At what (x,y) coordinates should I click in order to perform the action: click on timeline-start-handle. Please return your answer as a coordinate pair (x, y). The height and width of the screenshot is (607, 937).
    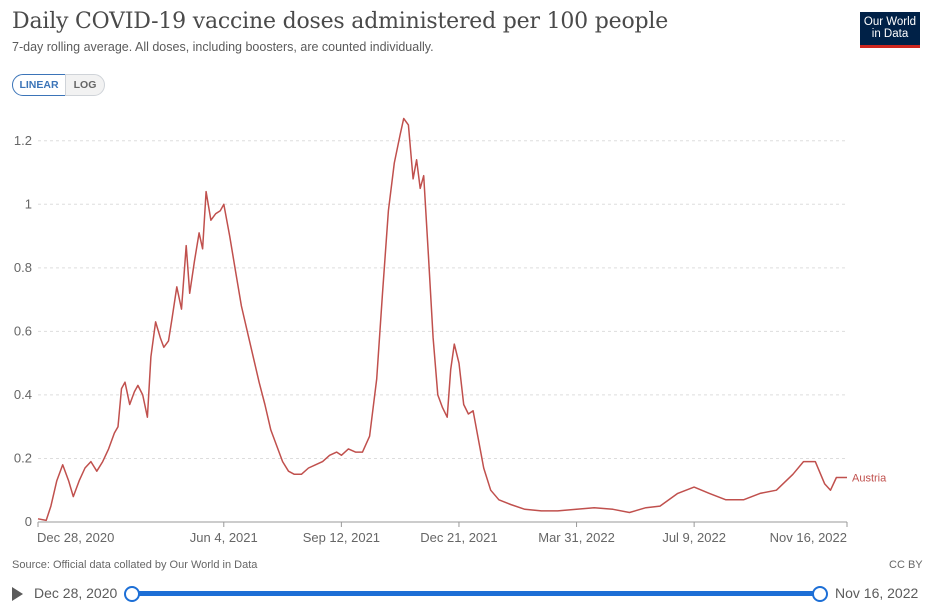
    Looking at the image, I should click on (132, 594).